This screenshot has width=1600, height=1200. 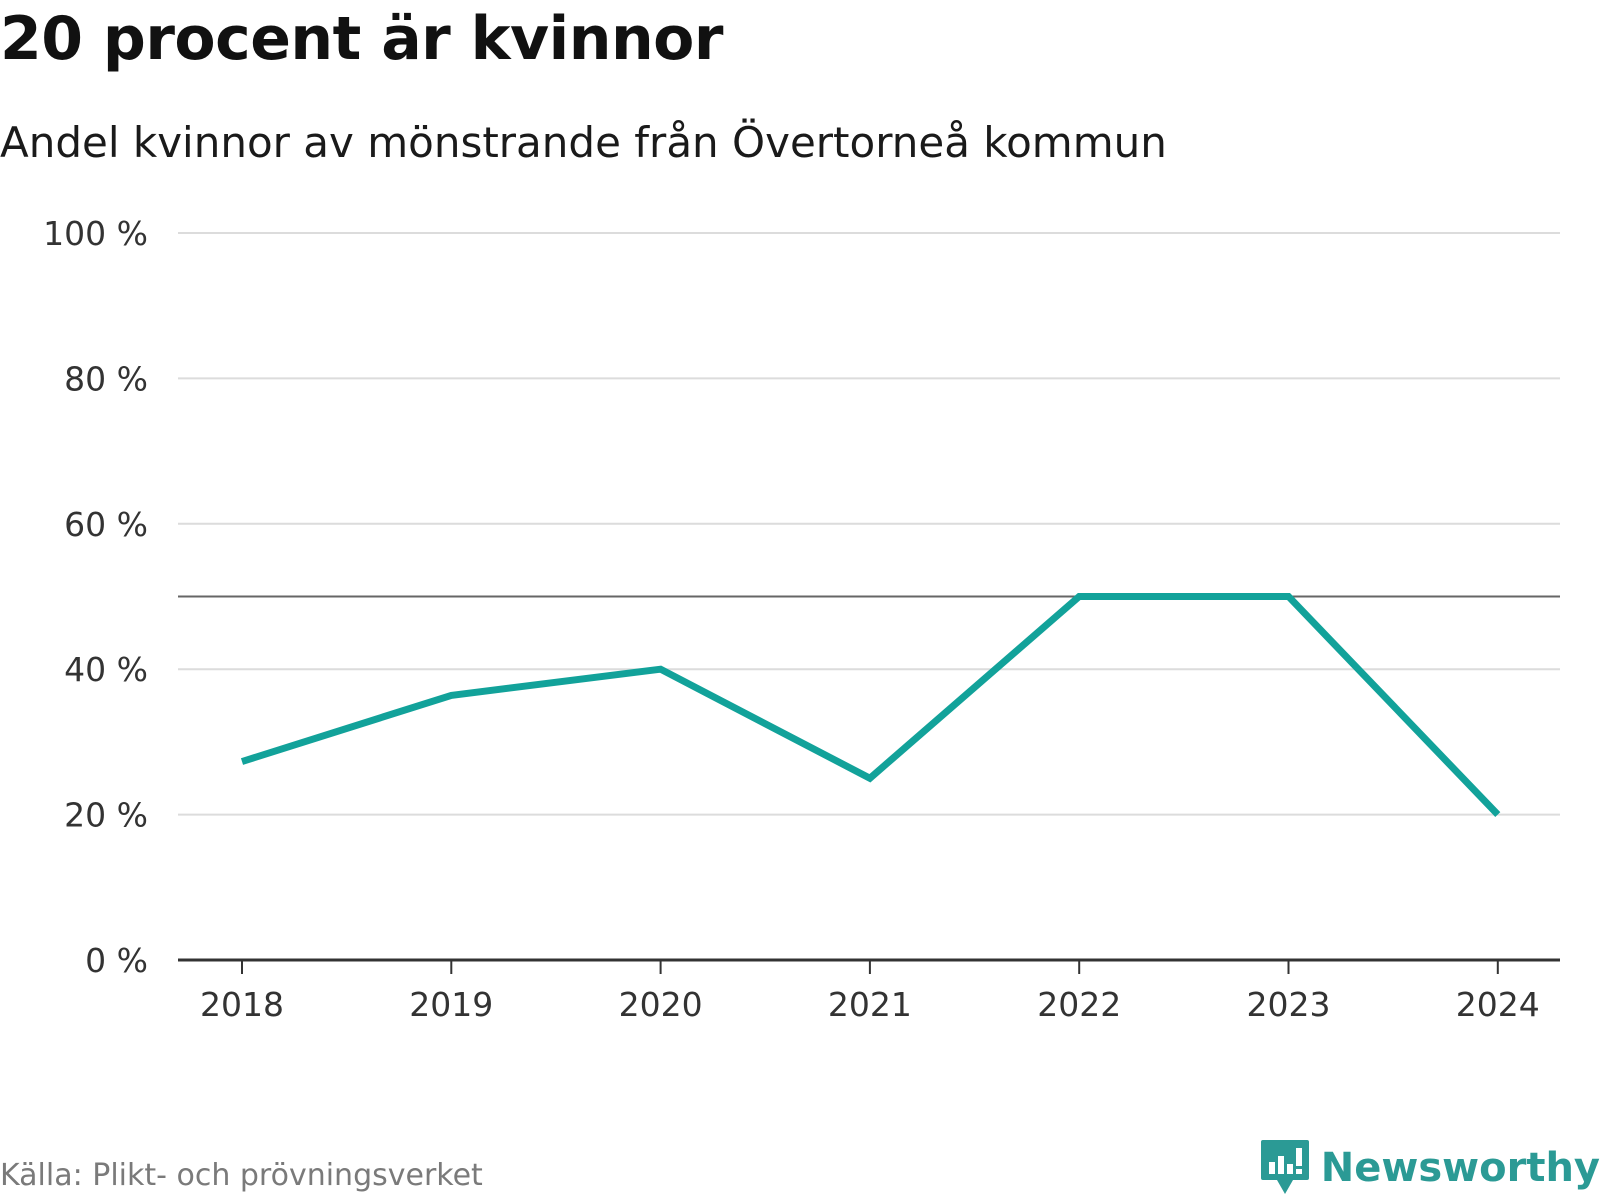 What do you see at coordinates (116, 960) in the screenshot?
I see `y-tick-label: 0 %` at bounding box center [116, 960].